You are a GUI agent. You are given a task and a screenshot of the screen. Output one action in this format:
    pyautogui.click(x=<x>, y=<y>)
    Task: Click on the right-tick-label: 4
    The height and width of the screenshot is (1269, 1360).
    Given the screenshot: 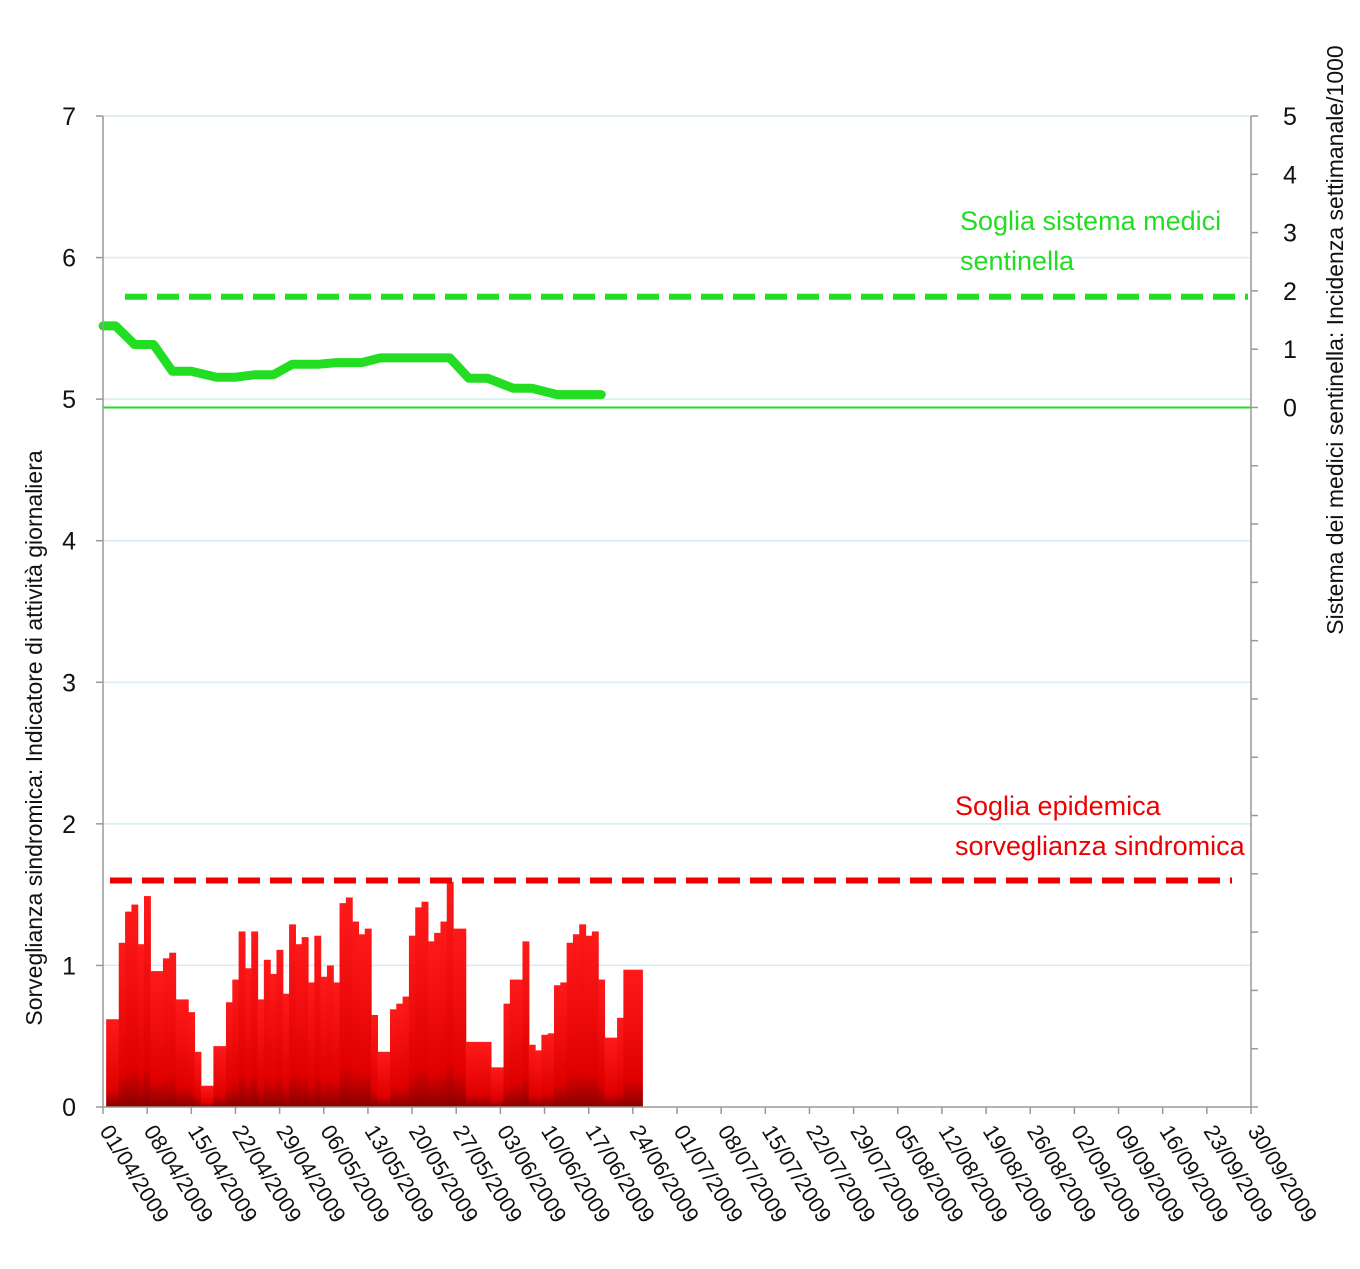 What is the action you would take?
    pyautogui.click(x=1290, y=175)
    